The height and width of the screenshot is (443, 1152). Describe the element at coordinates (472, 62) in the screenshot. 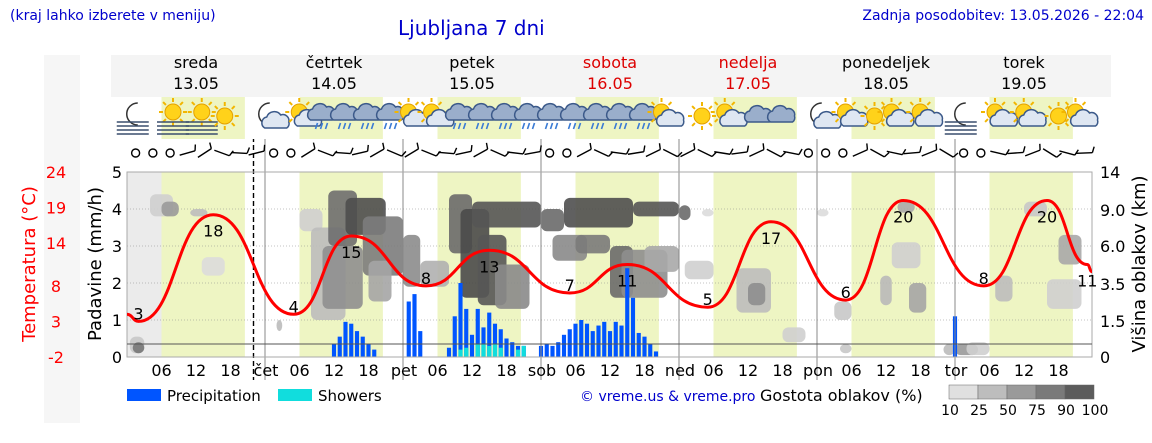

I see `day-name-2: petek` at that location.